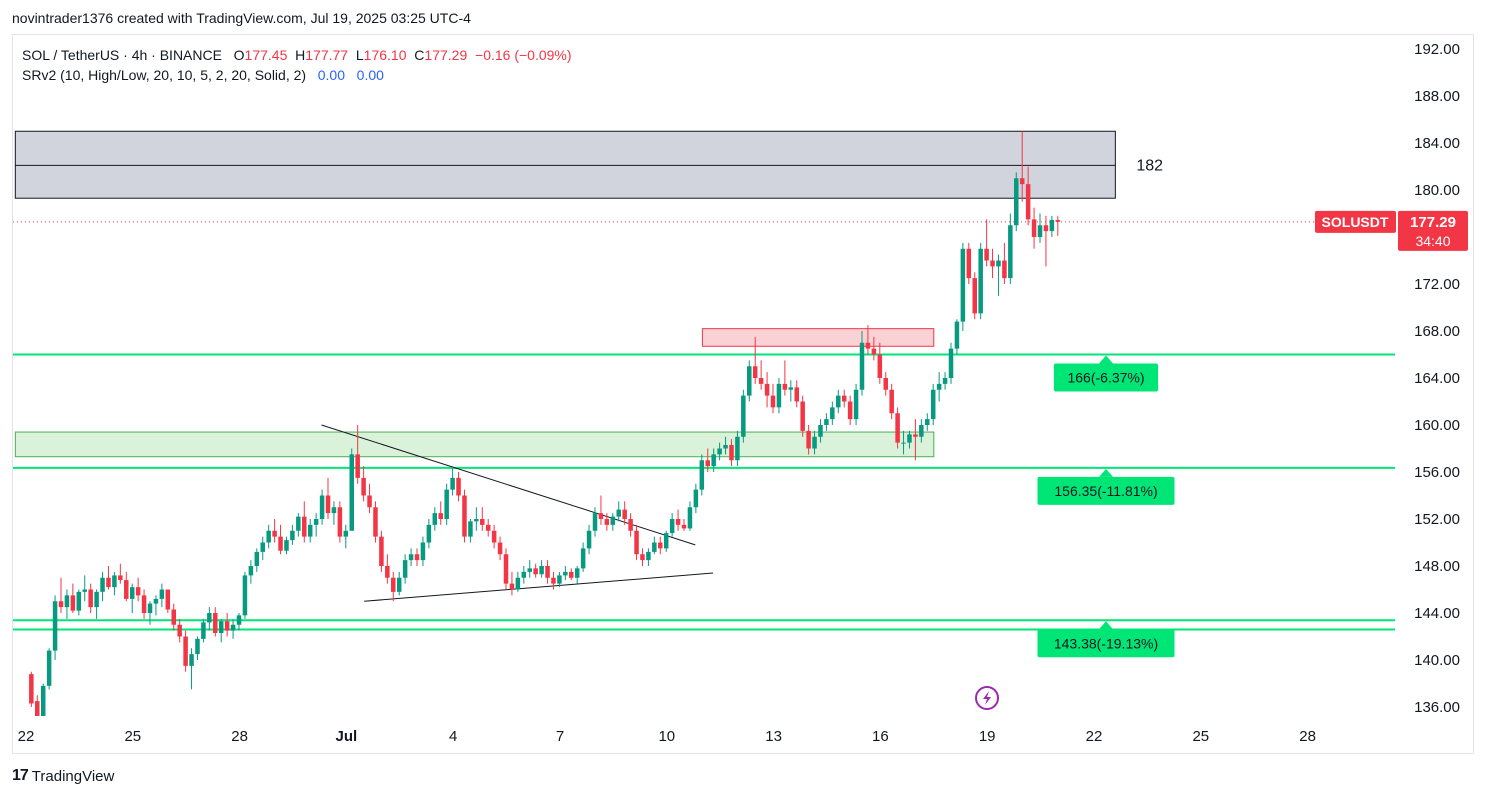 The height and width of the screenshot is (799, 1487). I want to click on time-tick-label: 25, so click(1200, 736).